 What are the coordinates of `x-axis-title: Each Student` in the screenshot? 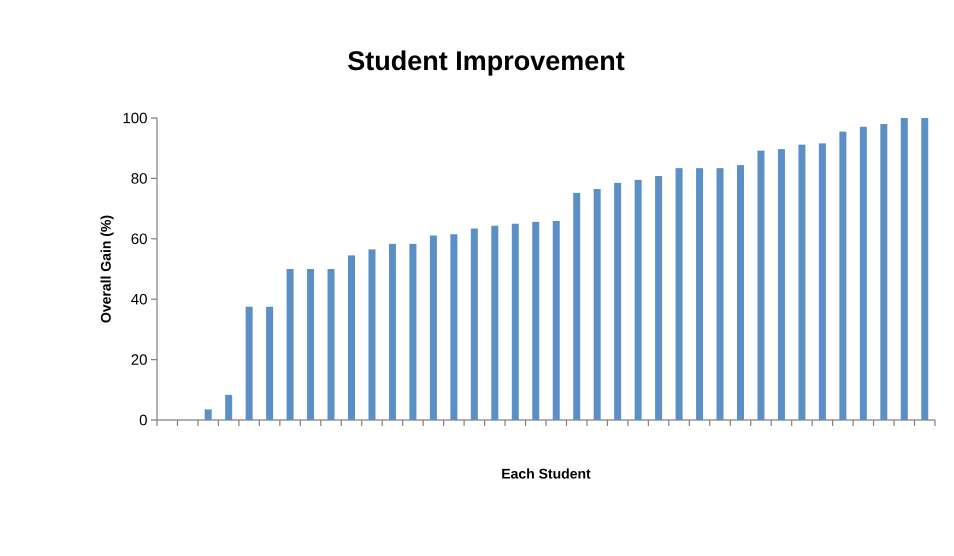 It's located at (546, 473).